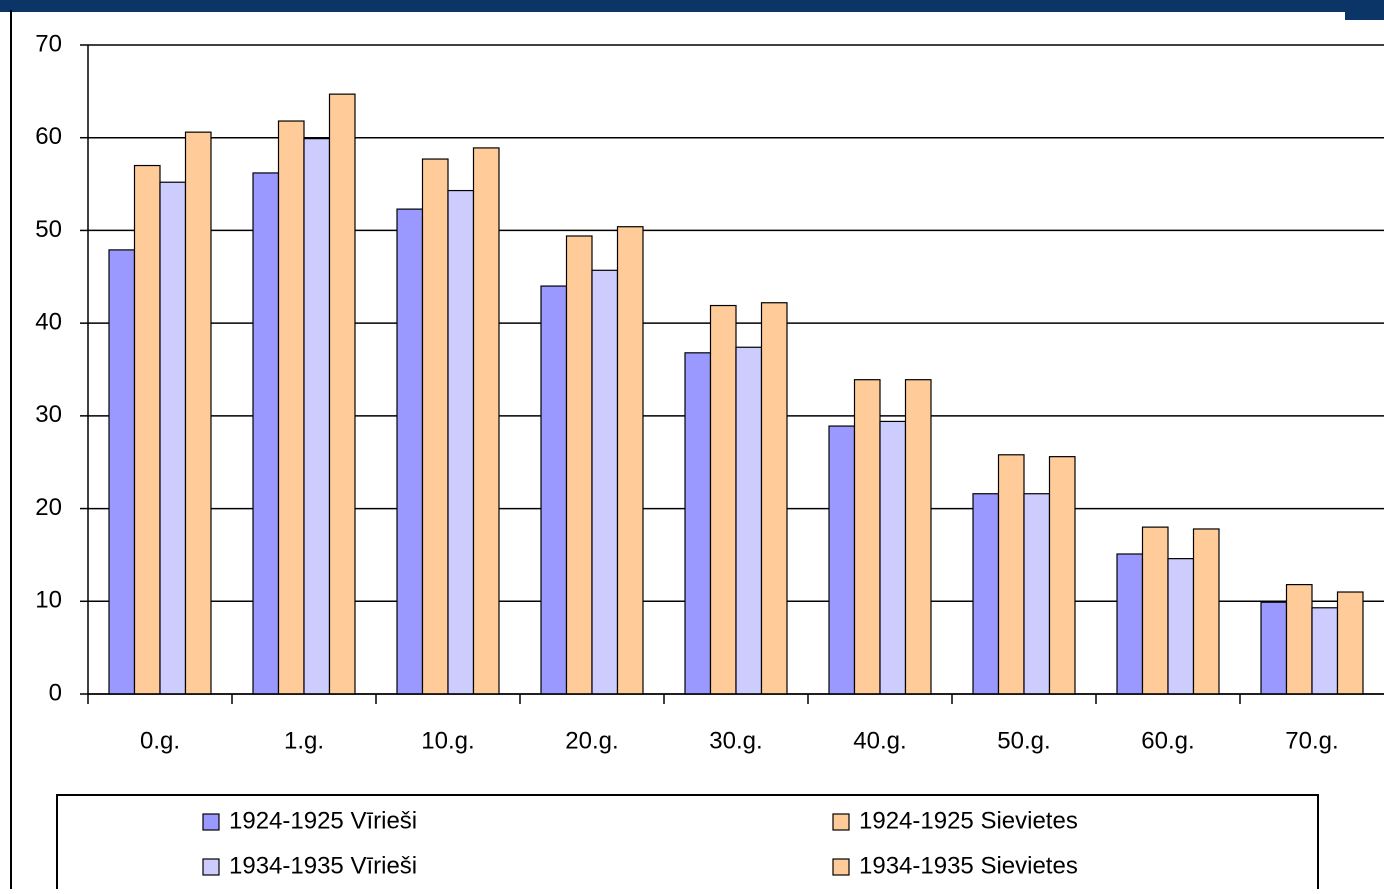  Describe the element at coordinates (55, 692) in the screenshot. I see `y-tick-label: 0` at that location.